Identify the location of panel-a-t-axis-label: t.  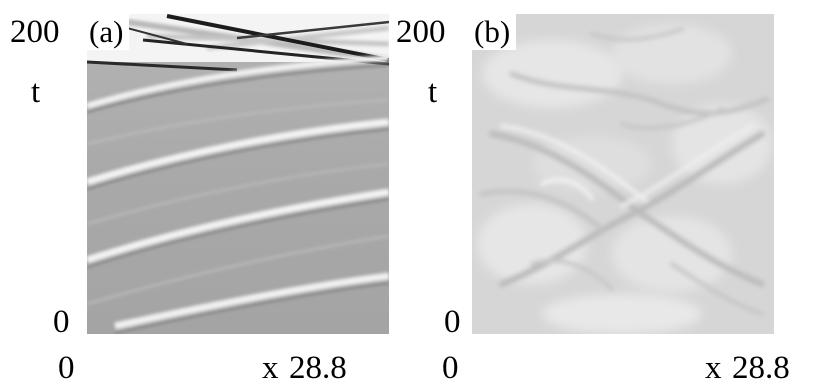
(36, 92).